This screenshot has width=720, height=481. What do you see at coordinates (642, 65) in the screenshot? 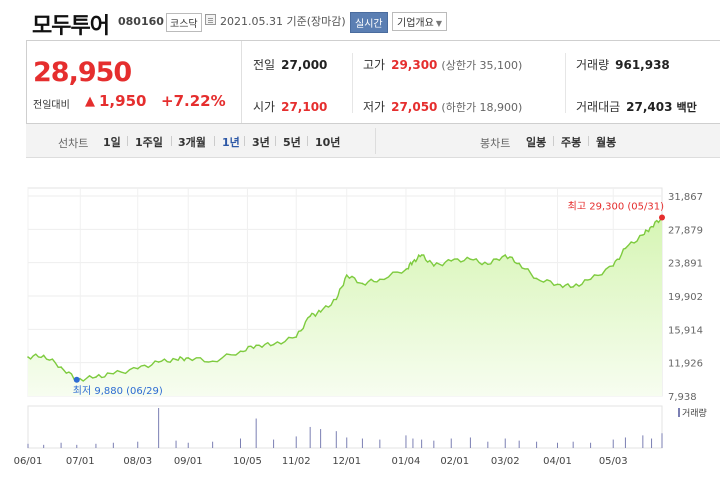
I see `volume-value: 961,938` at bounding box center [642, 65].